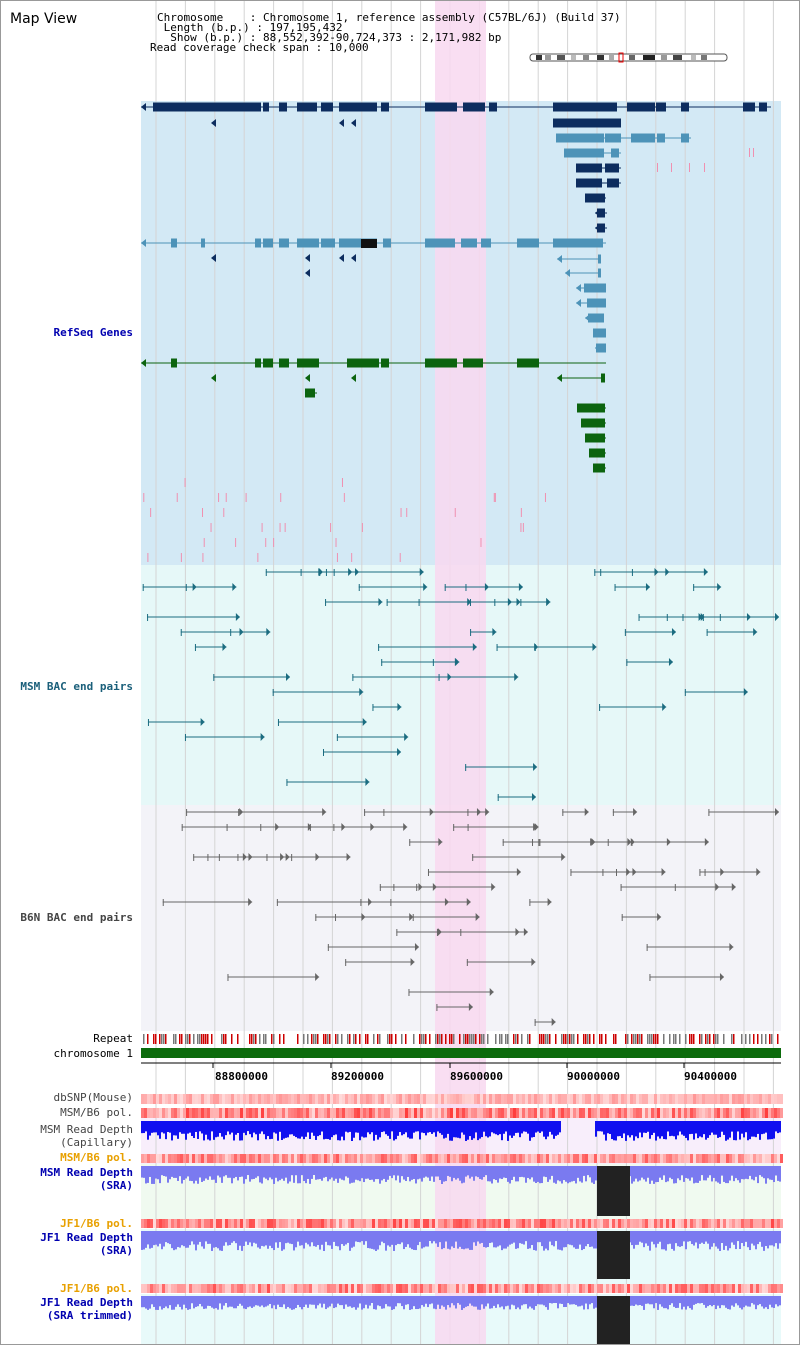 This screenshot has height=1345, width=800. What do you see at coordinates (89, 1315) in the screenshot?
I see `track-label-jf1-depth-trimmed-sub: (SRA trimmed)` at bounding box center [89, 1315].